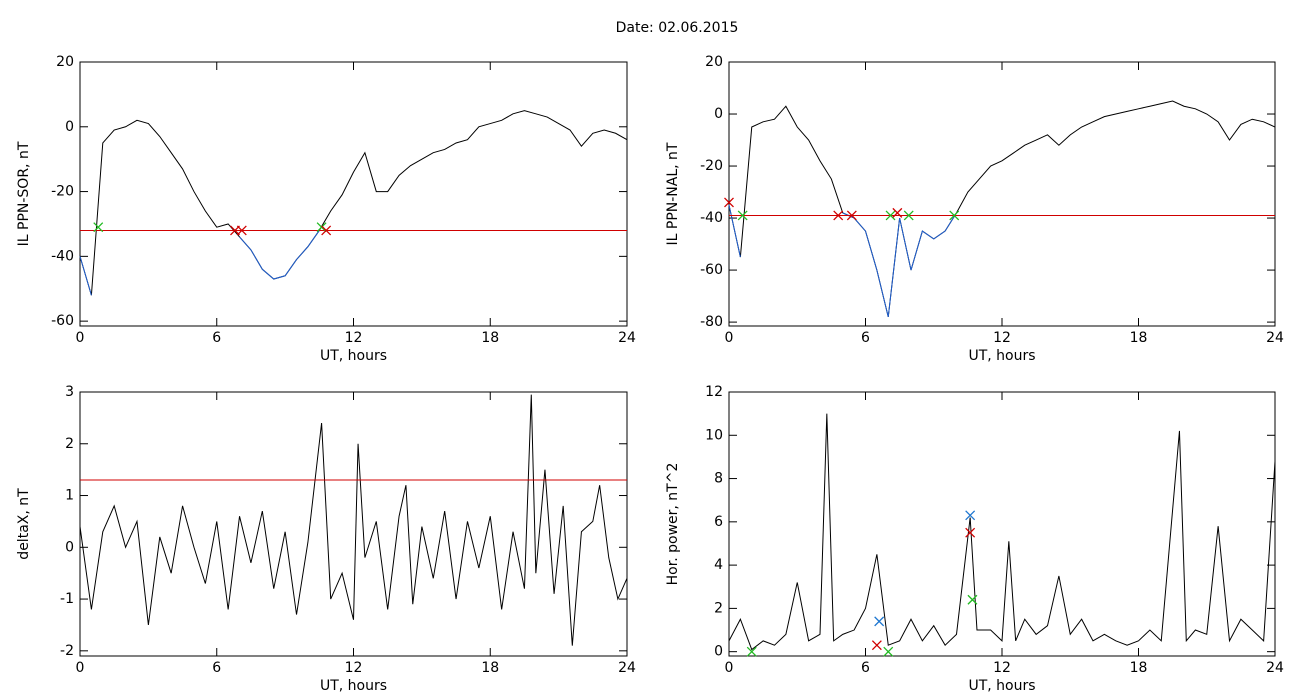 Image resolution: width=1300 pixels, height=700 pixels. Describe the element at coordinates (673, 524) in the screenshot. I see `y-axis-label: Hor. power, nT^2` at that location.